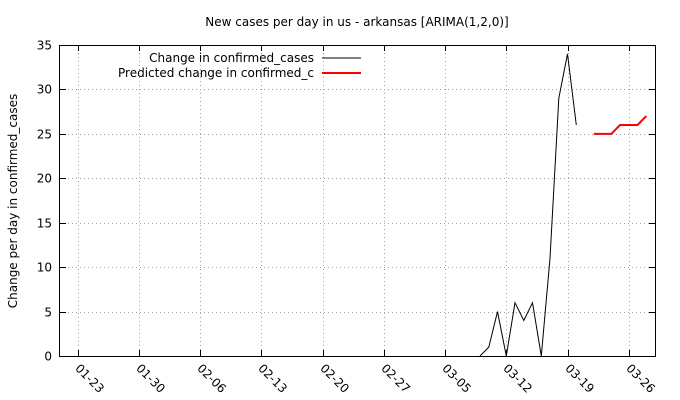  What do you see at coordinates (48, 357) in the screenshot?
I see `y-tick-label: 0` at bounding box center [48, 357].